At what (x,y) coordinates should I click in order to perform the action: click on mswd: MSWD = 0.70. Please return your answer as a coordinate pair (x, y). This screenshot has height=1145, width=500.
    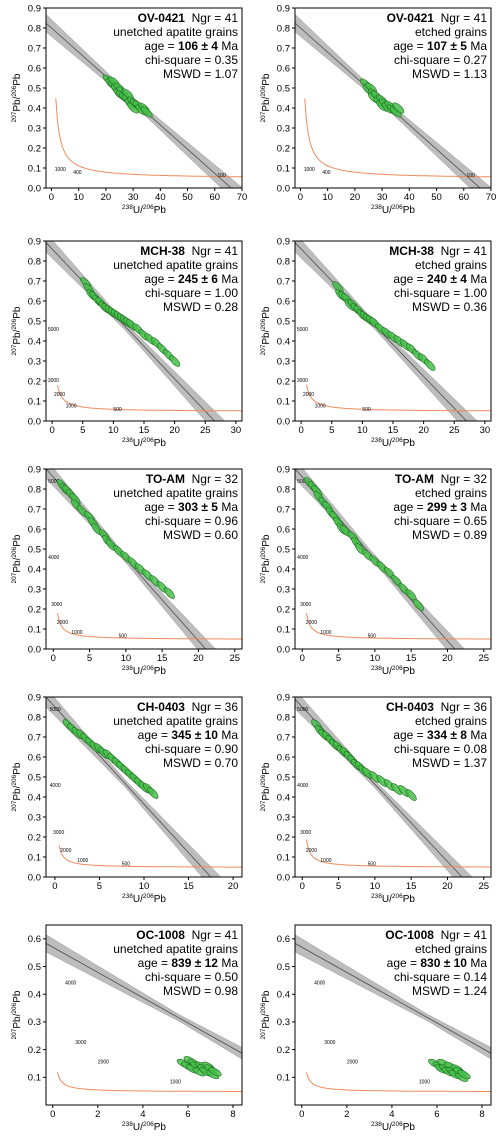
    Looking at the image, I should click on (200, 763).